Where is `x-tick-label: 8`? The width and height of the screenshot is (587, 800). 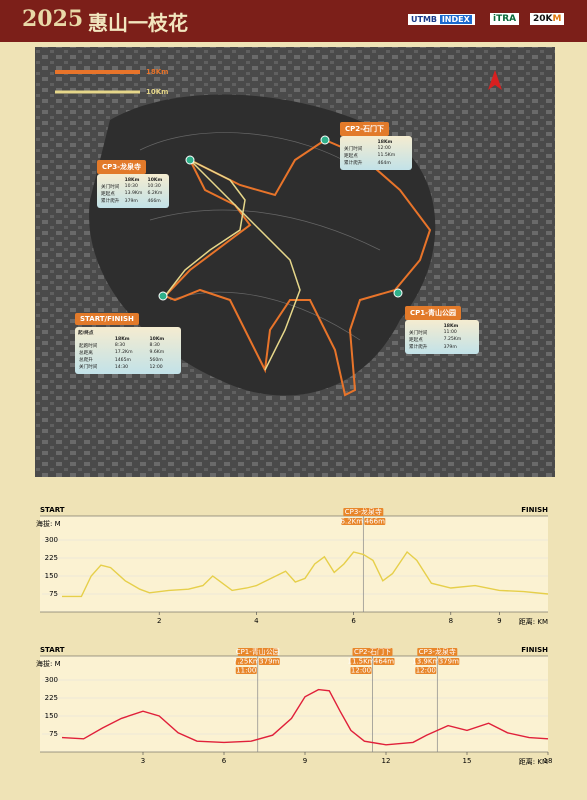 x-tick-label: 8 is located at coordinates (451, 621).